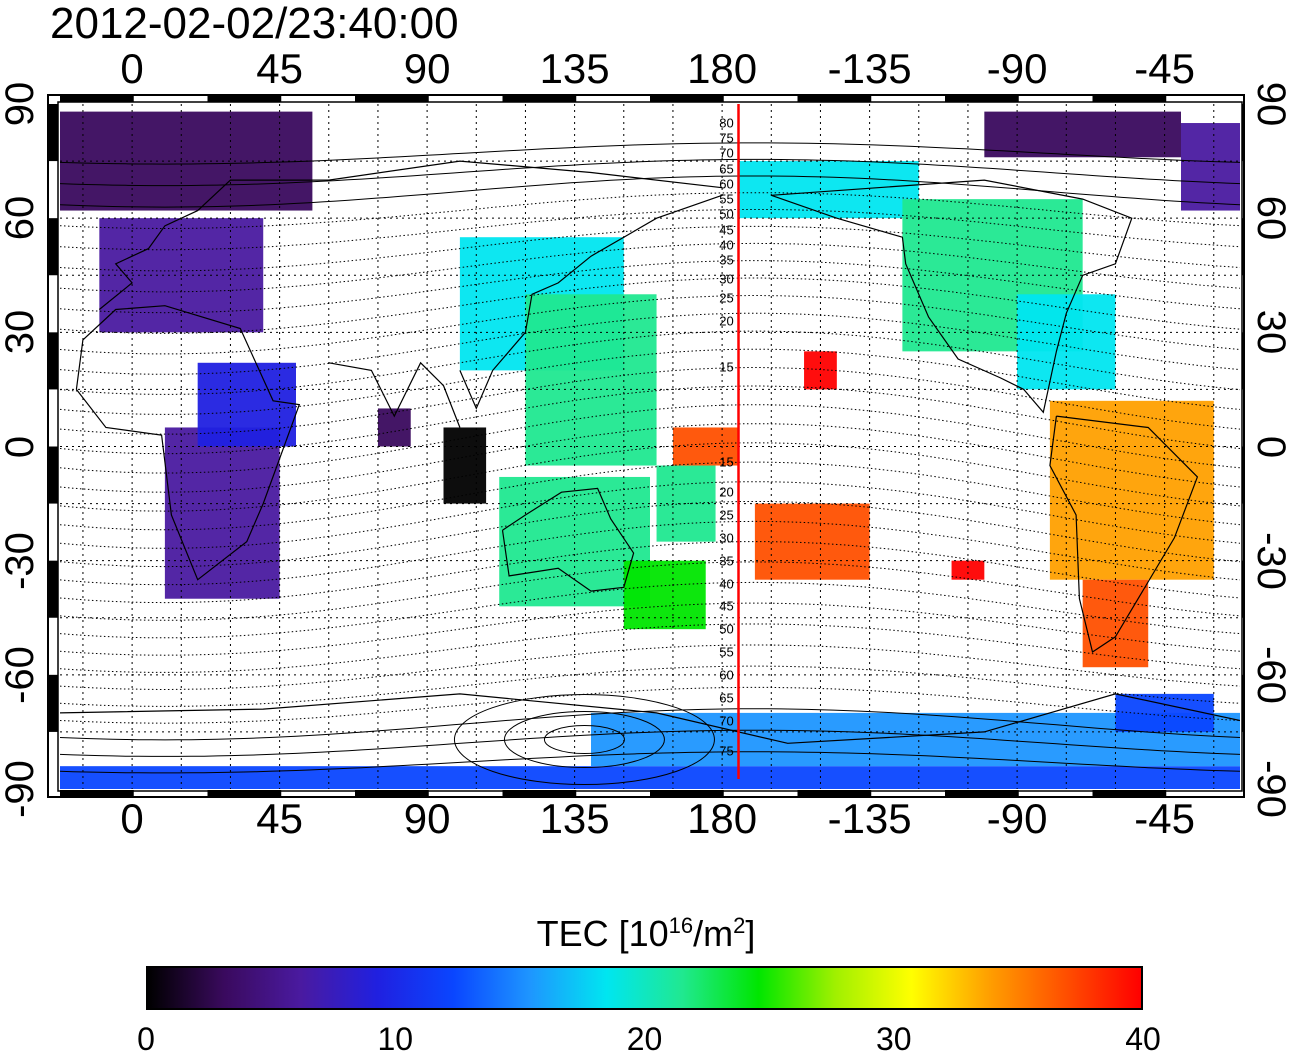  I want to click on contour-loop, so click(584, 740).